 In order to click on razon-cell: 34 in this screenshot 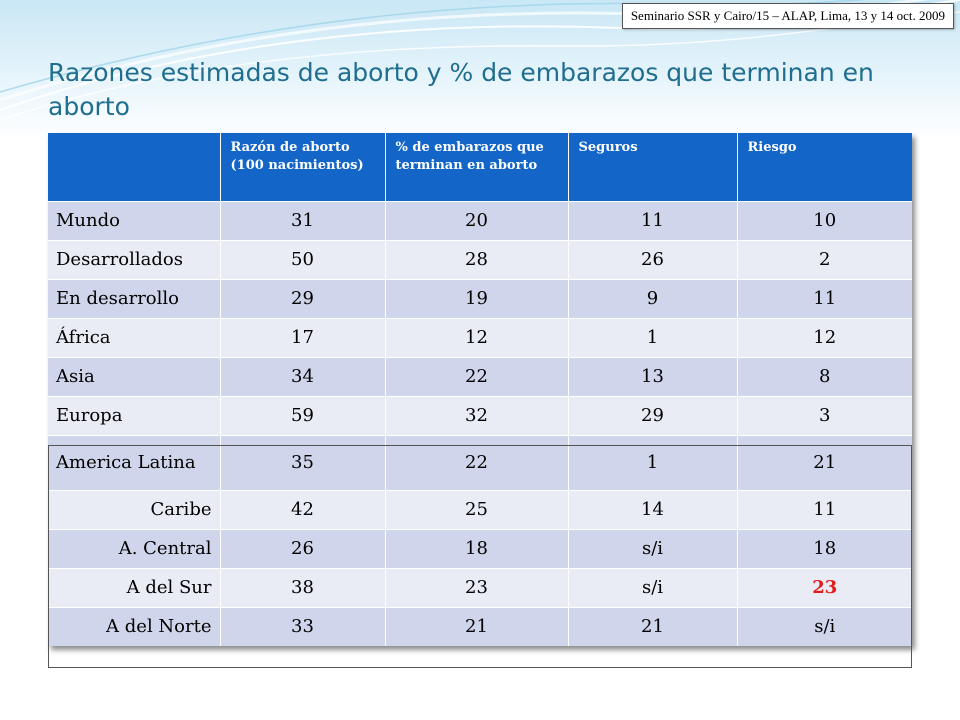, I will do `click(303, 376)`.